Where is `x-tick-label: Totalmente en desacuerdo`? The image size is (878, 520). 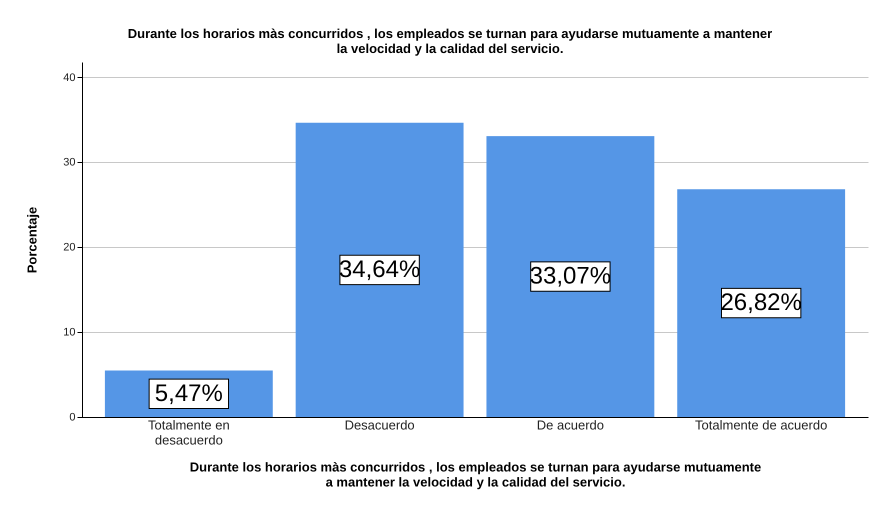
x-tick-label: Totalmente en desacuerdo is located at coordinates (189, 433).